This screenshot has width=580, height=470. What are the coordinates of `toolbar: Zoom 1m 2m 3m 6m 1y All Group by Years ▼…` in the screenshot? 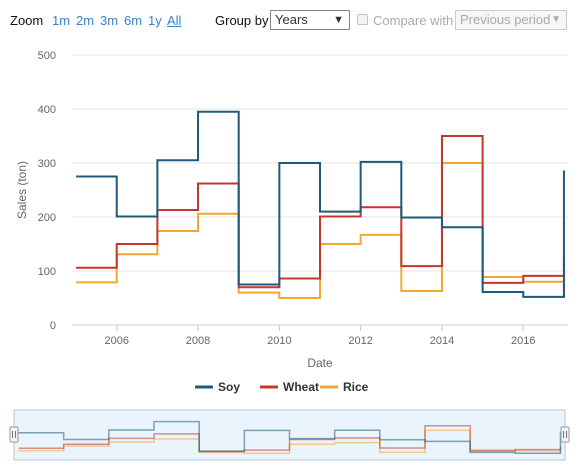 It's located at (290, 20).